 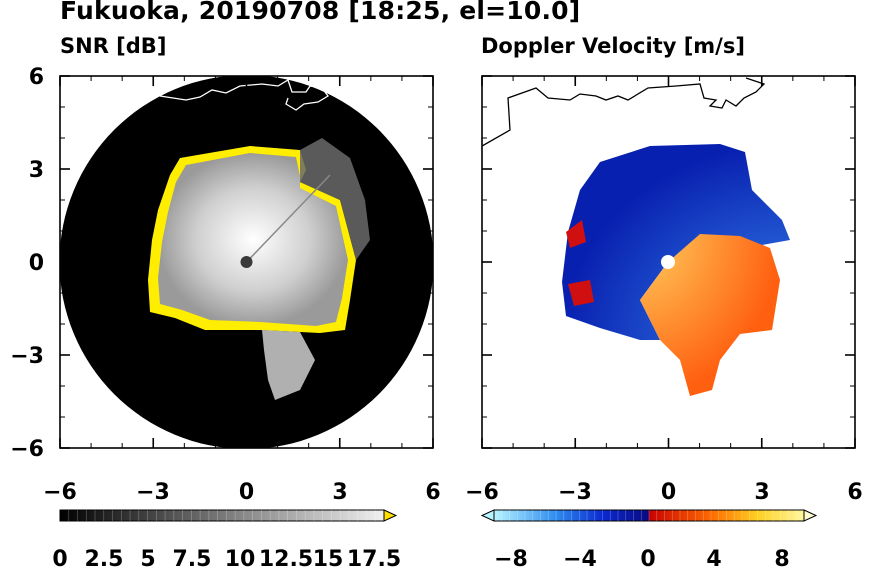 What do you see at coordinates (240, 558) in the screenshot?
I see `snr-colorbar-tick-label: 10` at bounding box center [240, 558].